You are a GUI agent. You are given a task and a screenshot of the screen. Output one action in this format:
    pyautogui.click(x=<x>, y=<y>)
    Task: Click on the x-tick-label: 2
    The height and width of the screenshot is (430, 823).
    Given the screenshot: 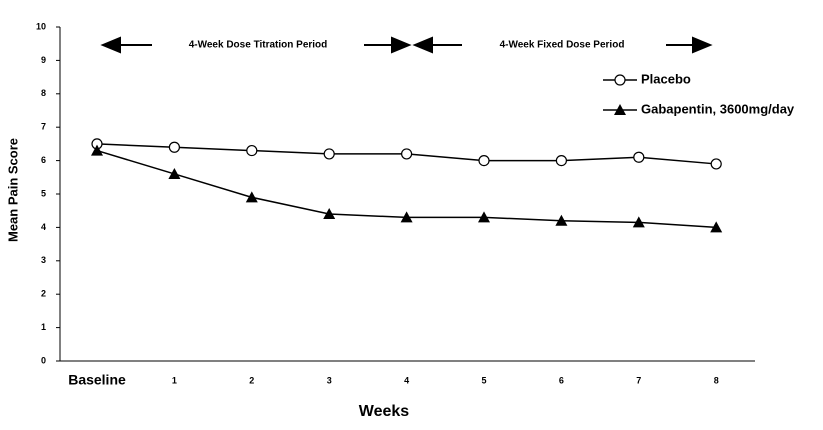 What is the action you would take?
    pyautogui.click(x=251, y=380)
    